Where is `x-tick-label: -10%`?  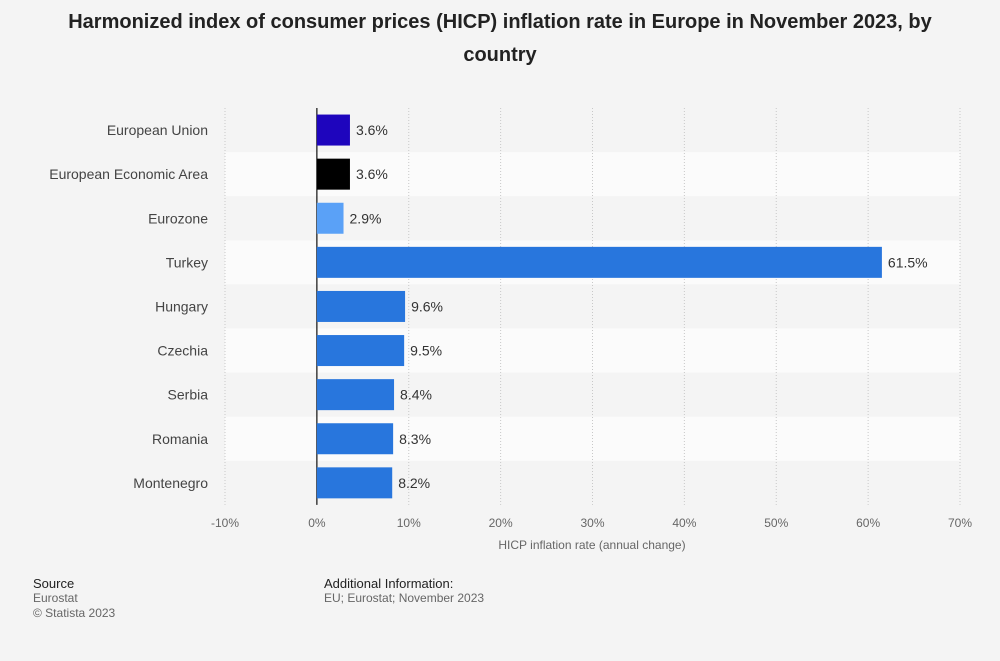 x-tick-label: -10% is located at coordinates (225, 523).